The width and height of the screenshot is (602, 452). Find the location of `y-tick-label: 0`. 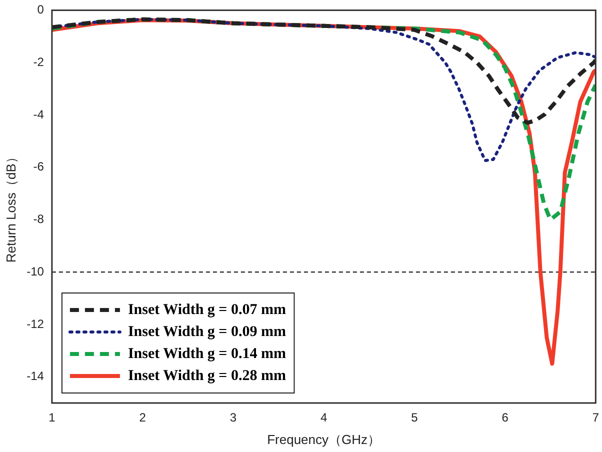

y-tick-label: 0 is located at coordinates (40, 9).